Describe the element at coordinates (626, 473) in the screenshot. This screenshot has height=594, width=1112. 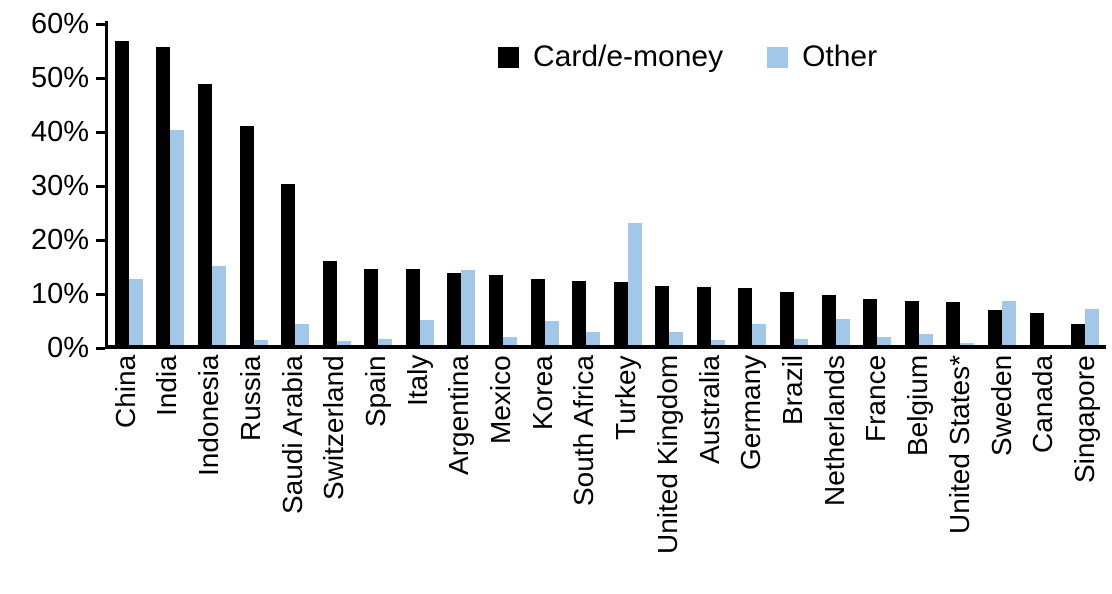
I see `x-label: Turkey` at that location.